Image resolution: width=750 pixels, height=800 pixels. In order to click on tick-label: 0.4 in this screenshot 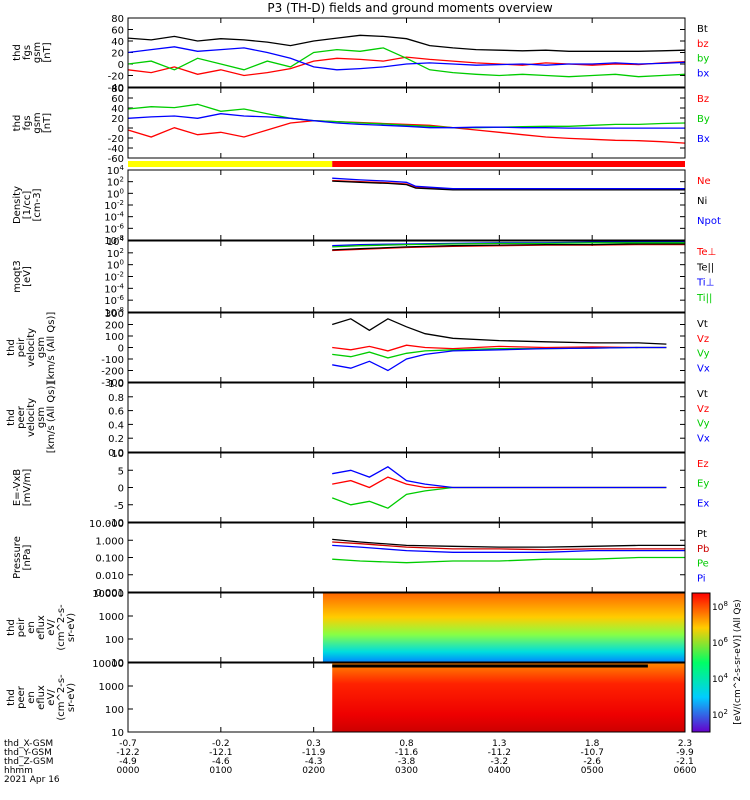, I will do `click(116, 425)`.